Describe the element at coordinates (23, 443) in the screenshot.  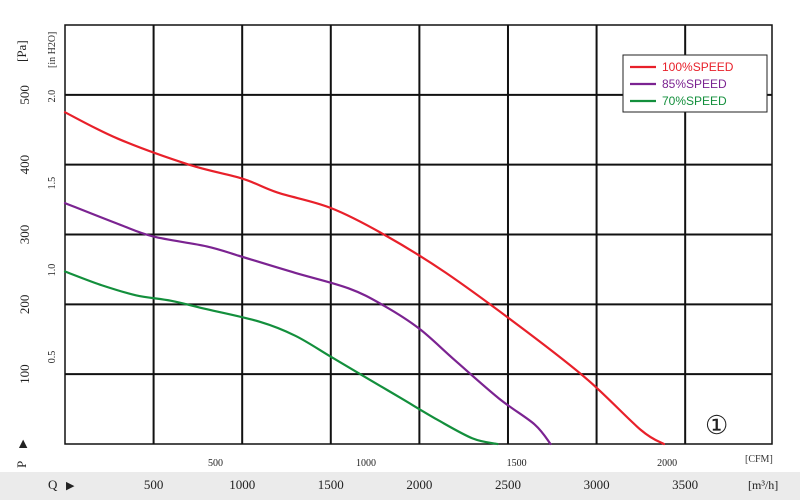
I see `y-arrow-icon: ▶` at that location.